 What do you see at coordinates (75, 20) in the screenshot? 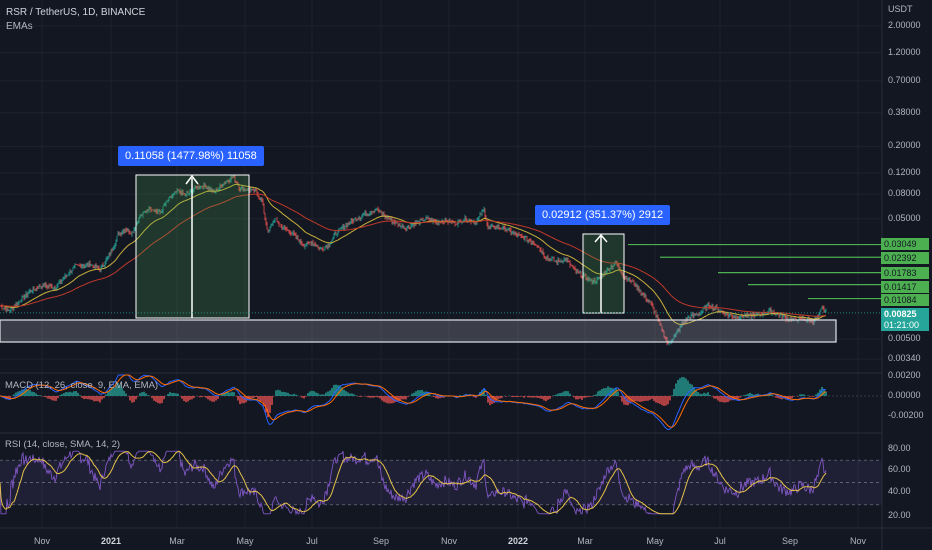
I see `chart-header: RSR / TetherUS, 1D, BINANCE EMAs` at bounding box center [75, 20].